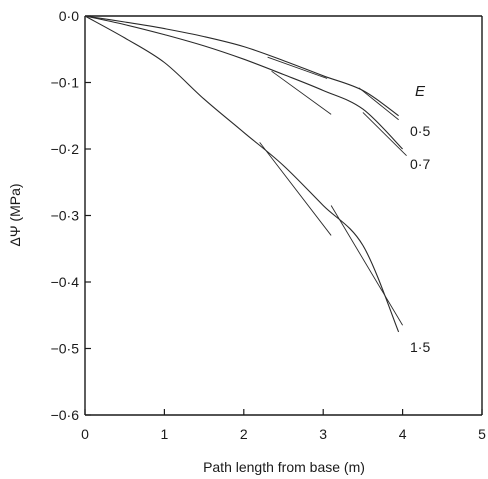  I want to click on series-line, so click(241, 66).